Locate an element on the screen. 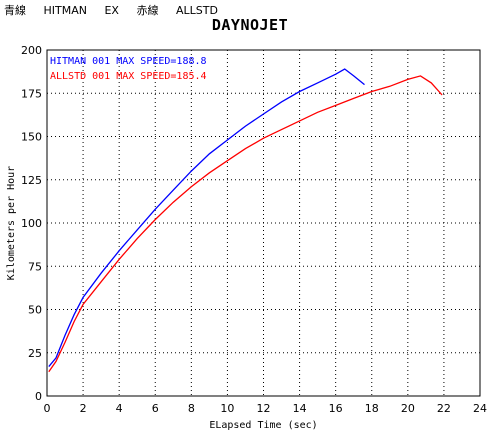 The height and width of the screenshot is (433, 500). x-tick-label: 2 is located at coordinates (83, 408).